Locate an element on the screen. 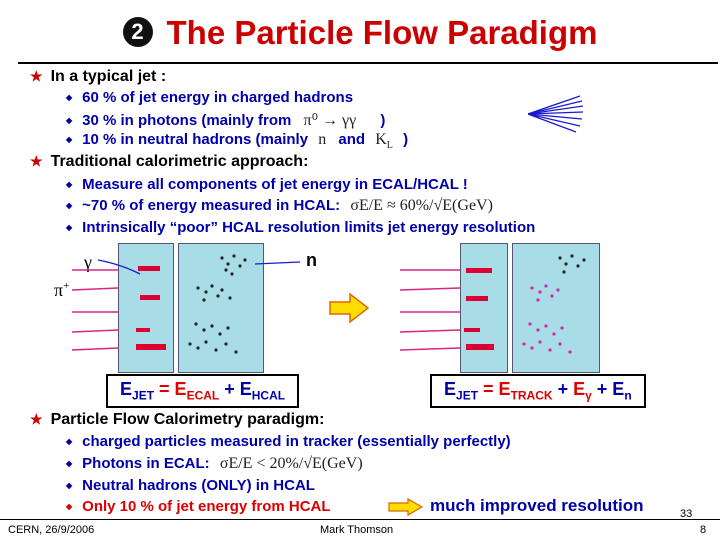 This screenshot has width=720, height=540. section3-item-3-text: Neutral hadrons (ONLY) in HCAL is located at coordinates (198, 485).